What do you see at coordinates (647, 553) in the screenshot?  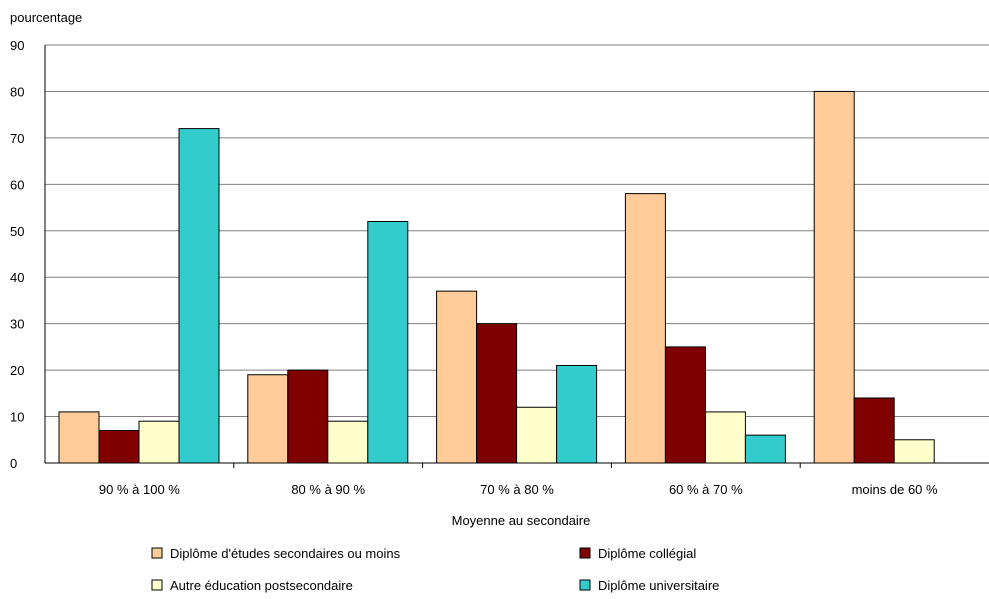 I see `legend-label: Diplôme collégial` at bounding box center [647, 553].